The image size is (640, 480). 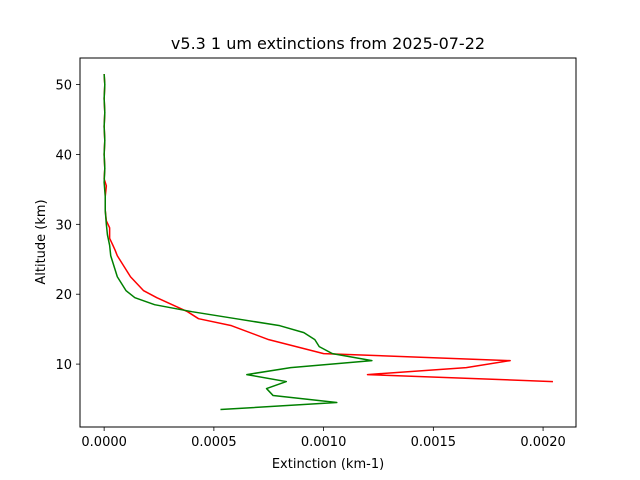 I want to click on y-axis: 10 20 30 40 50, so click(x=67, y=226).